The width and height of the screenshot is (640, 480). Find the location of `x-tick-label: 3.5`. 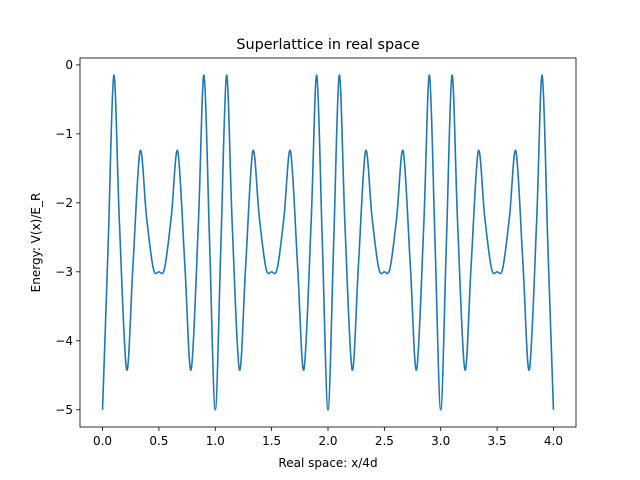

x-tick-label: 3.5 is located at coordinates (497, 441).